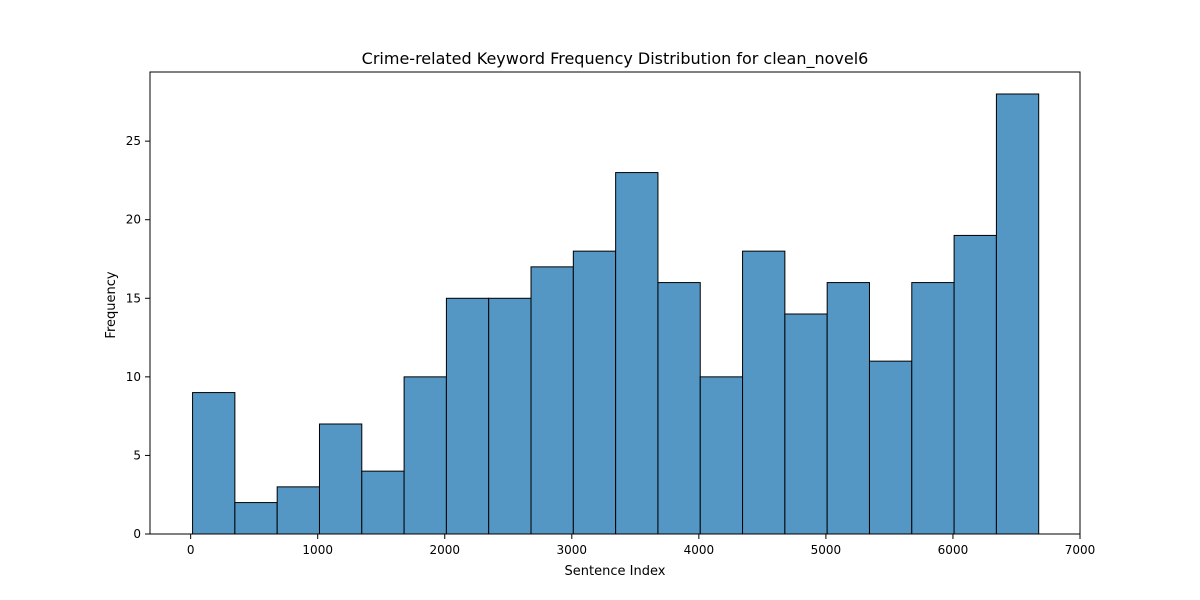  What do you see at coordinates (699, 550) in the screenshot?
I see `x-tick-label: 4000` at bounding box center [699, 550].